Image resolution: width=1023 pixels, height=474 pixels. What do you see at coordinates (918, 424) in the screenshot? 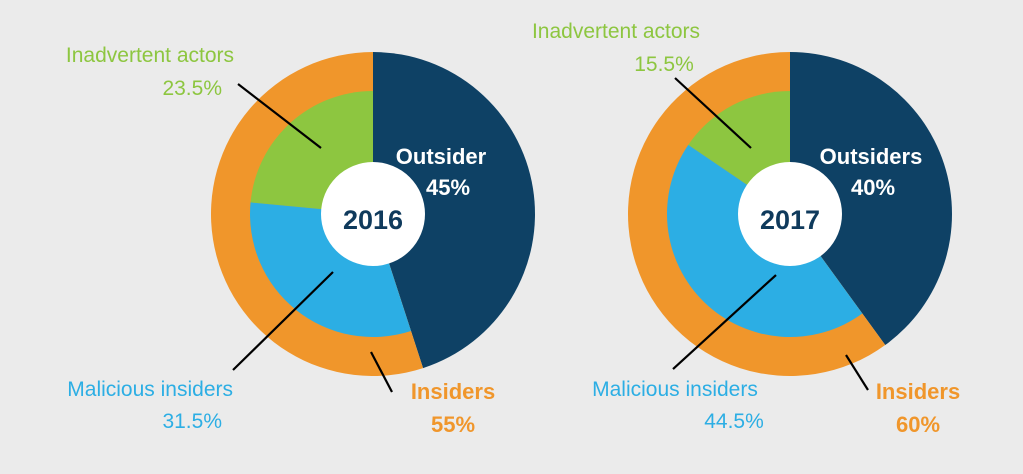
I see `insiders-pct-2017: 60%` at bounding box center [918, 424].